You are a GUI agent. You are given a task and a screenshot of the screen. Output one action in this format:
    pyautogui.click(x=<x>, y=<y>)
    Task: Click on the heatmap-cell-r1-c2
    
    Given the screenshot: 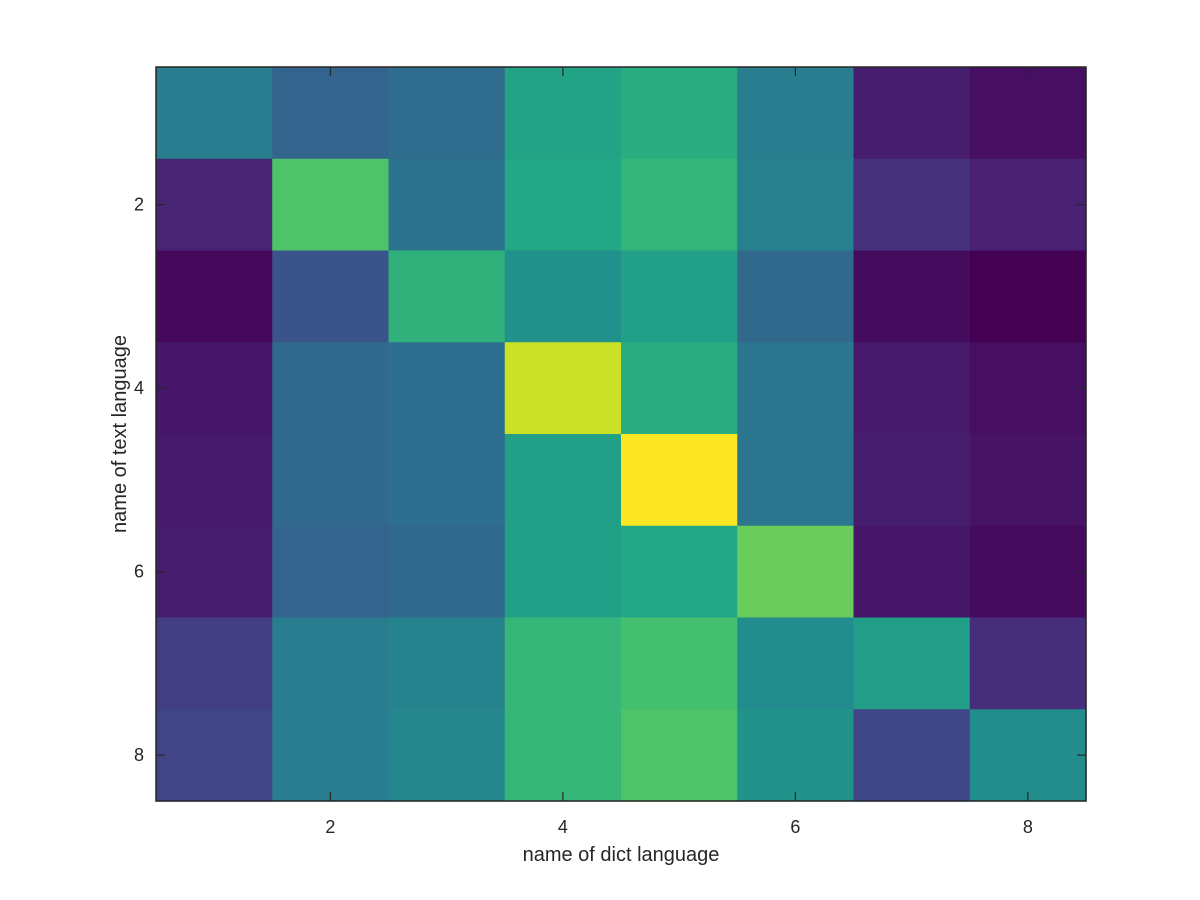 What is the action you would take?
    pyautogui.click(x=331, y=113)
    